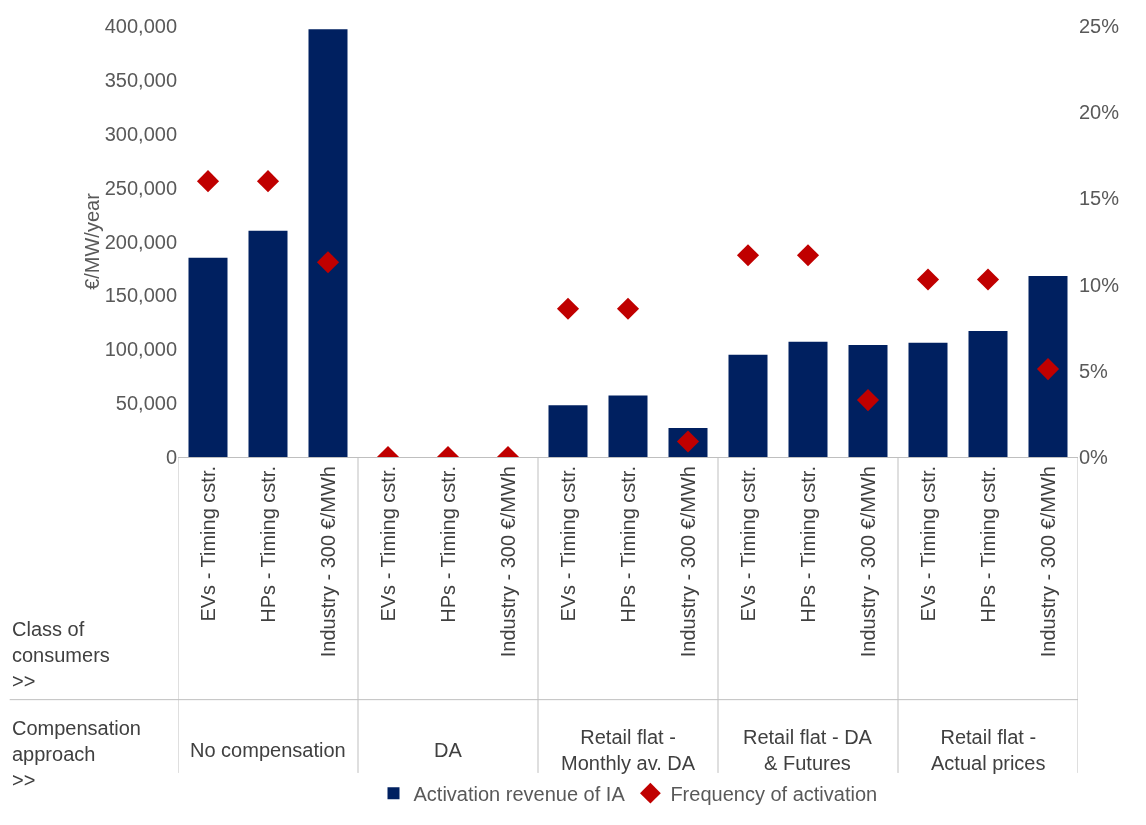  I want to click on y-tick-label: 200,000, so click(140, 241).